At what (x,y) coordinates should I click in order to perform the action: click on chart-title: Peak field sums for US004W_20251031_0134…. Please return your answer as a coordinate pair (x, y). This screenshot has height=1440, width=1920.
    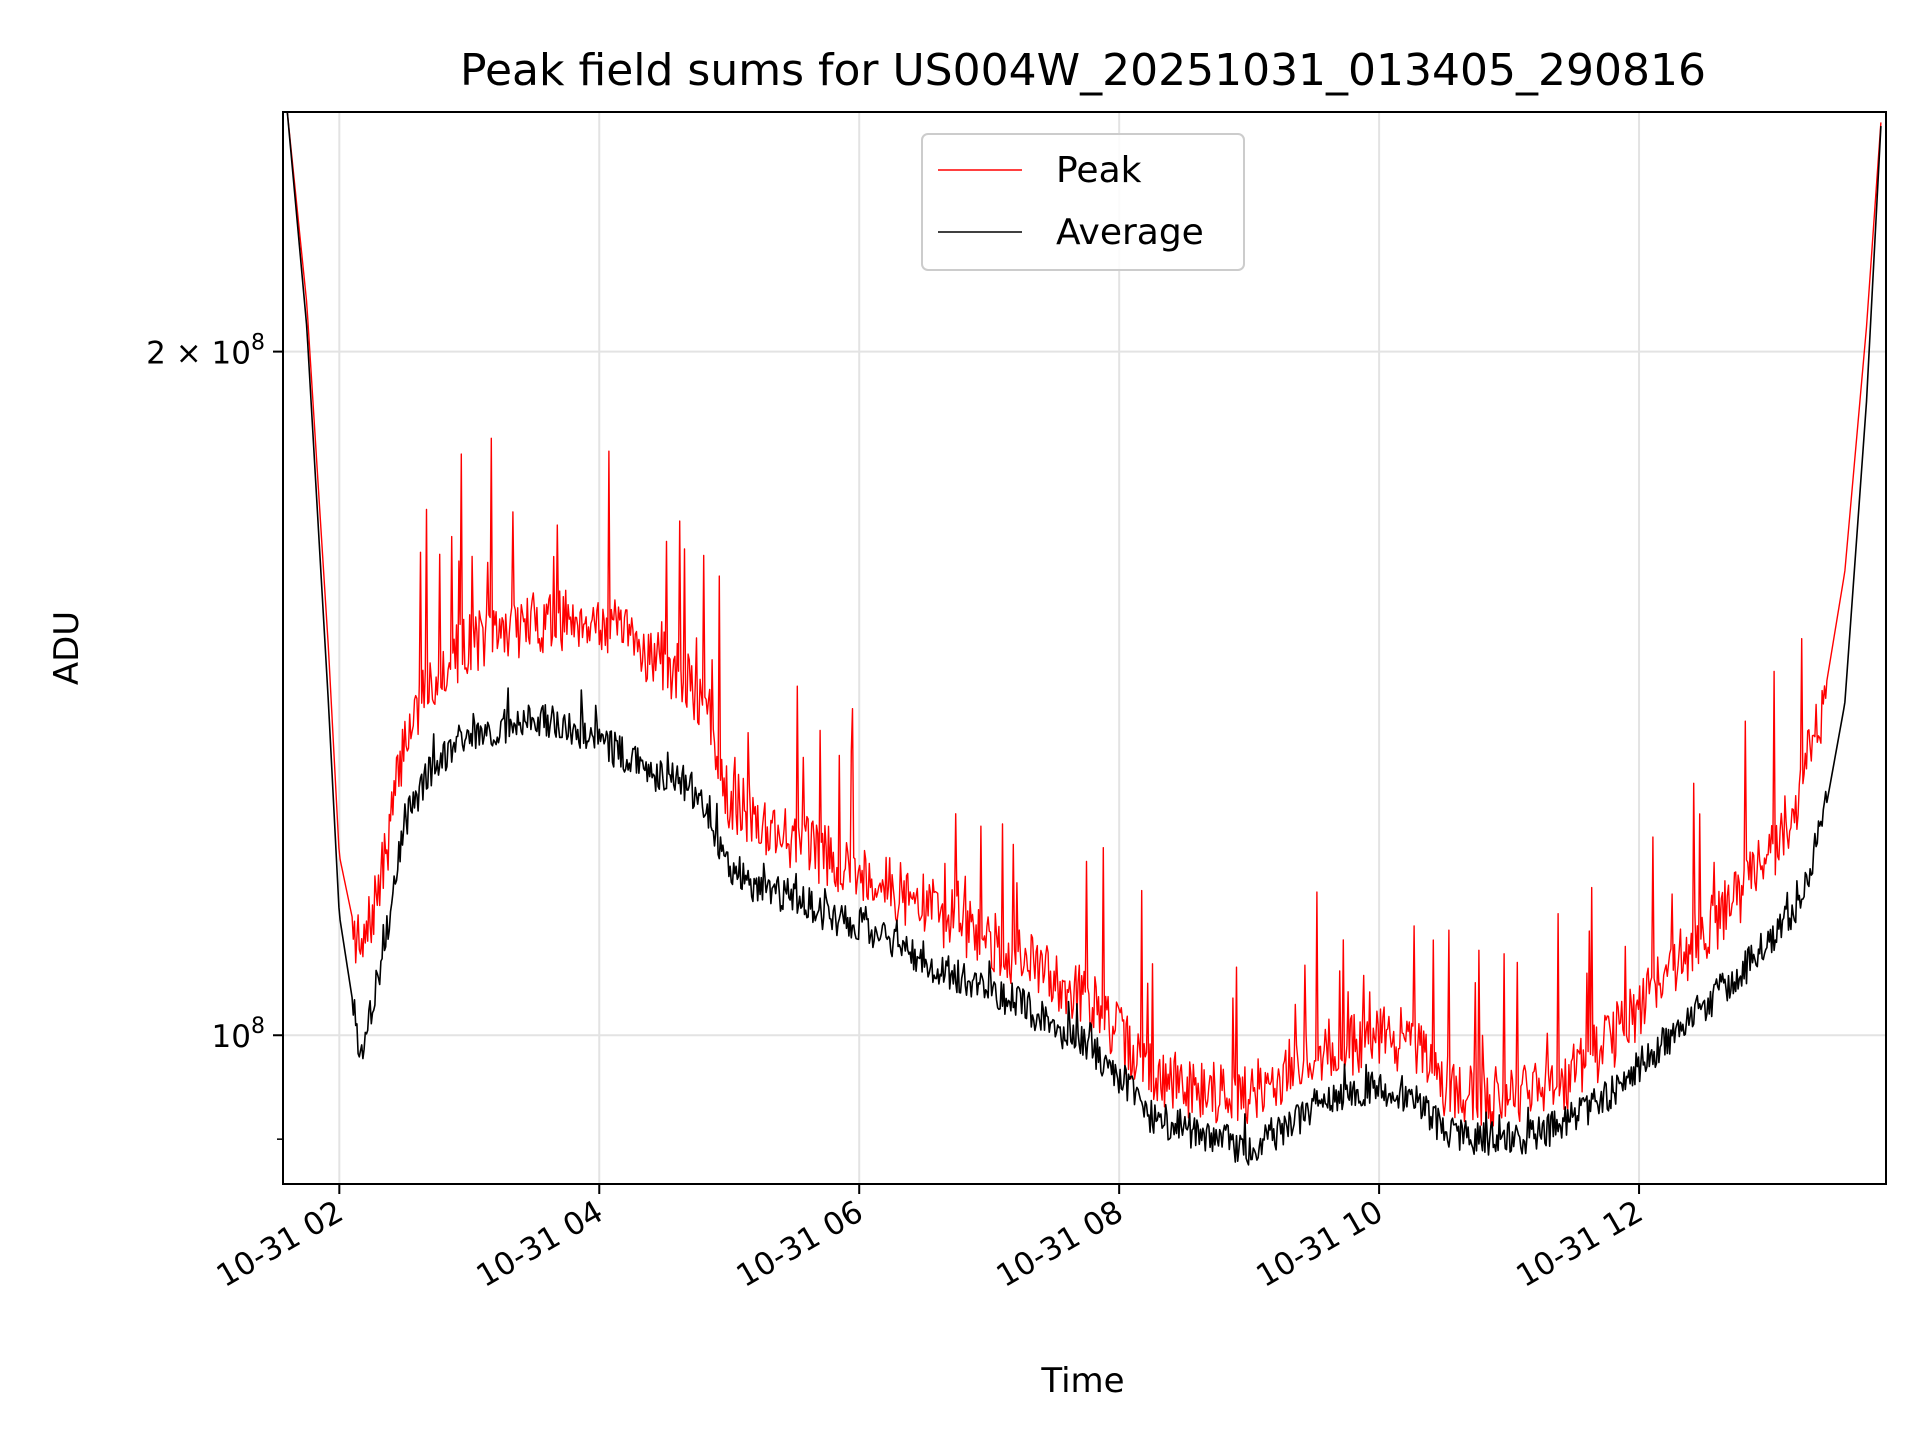
    Looking at the image, I should click on (1083, 70).